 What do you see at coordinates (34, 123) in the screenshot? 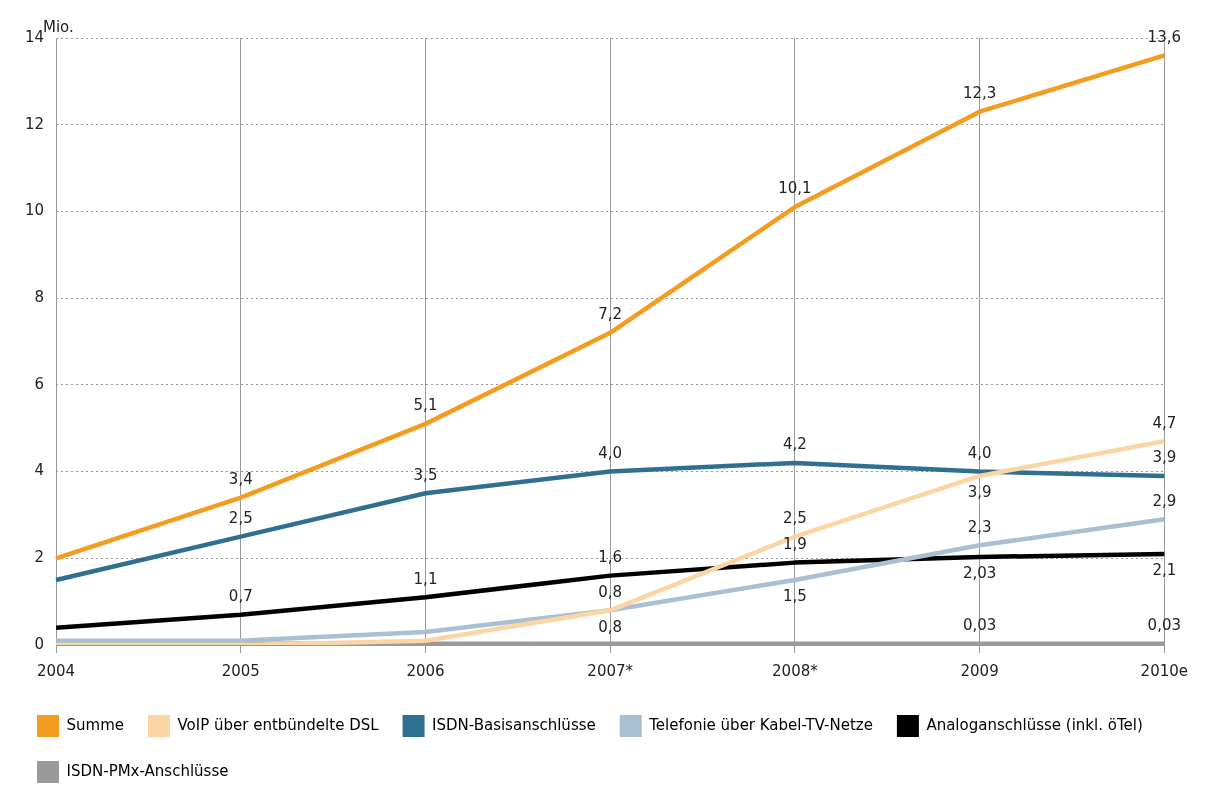
I see `y-tick-label: 12` at bounding box center [34, 123].